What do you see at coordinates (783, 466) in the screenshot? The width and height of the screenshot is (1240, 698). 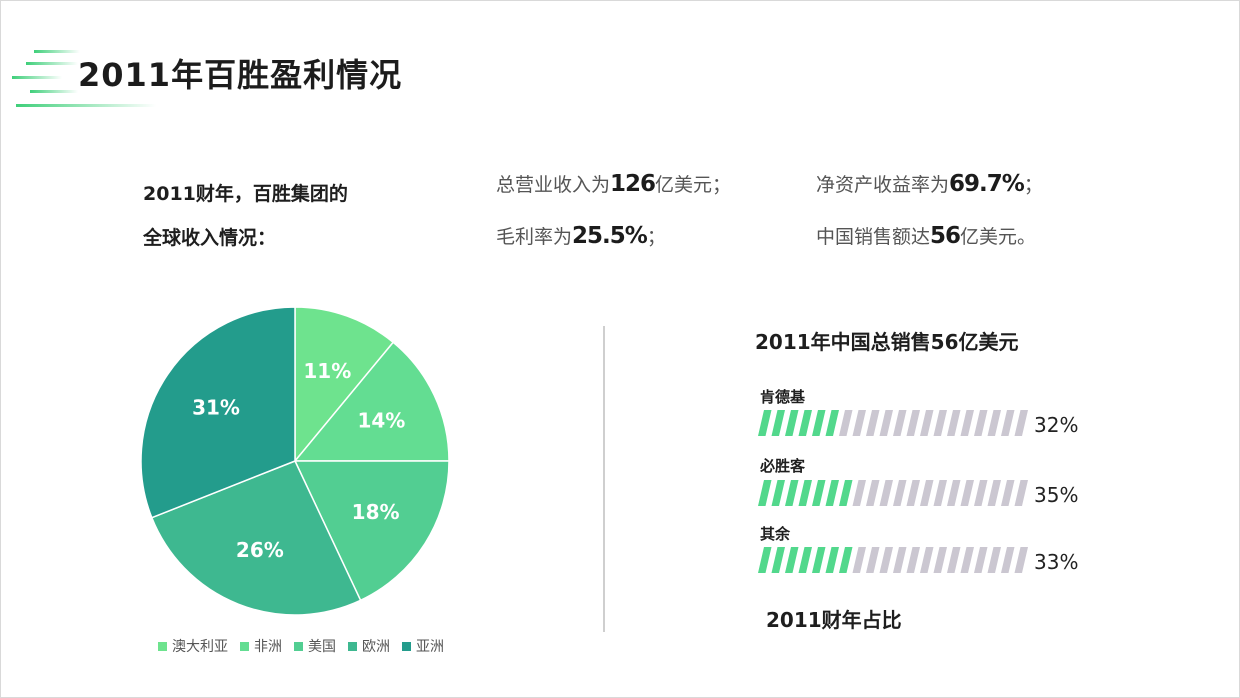 I see `bar-label-pizzahut: 必胜客` at bounding box center [783, 466].